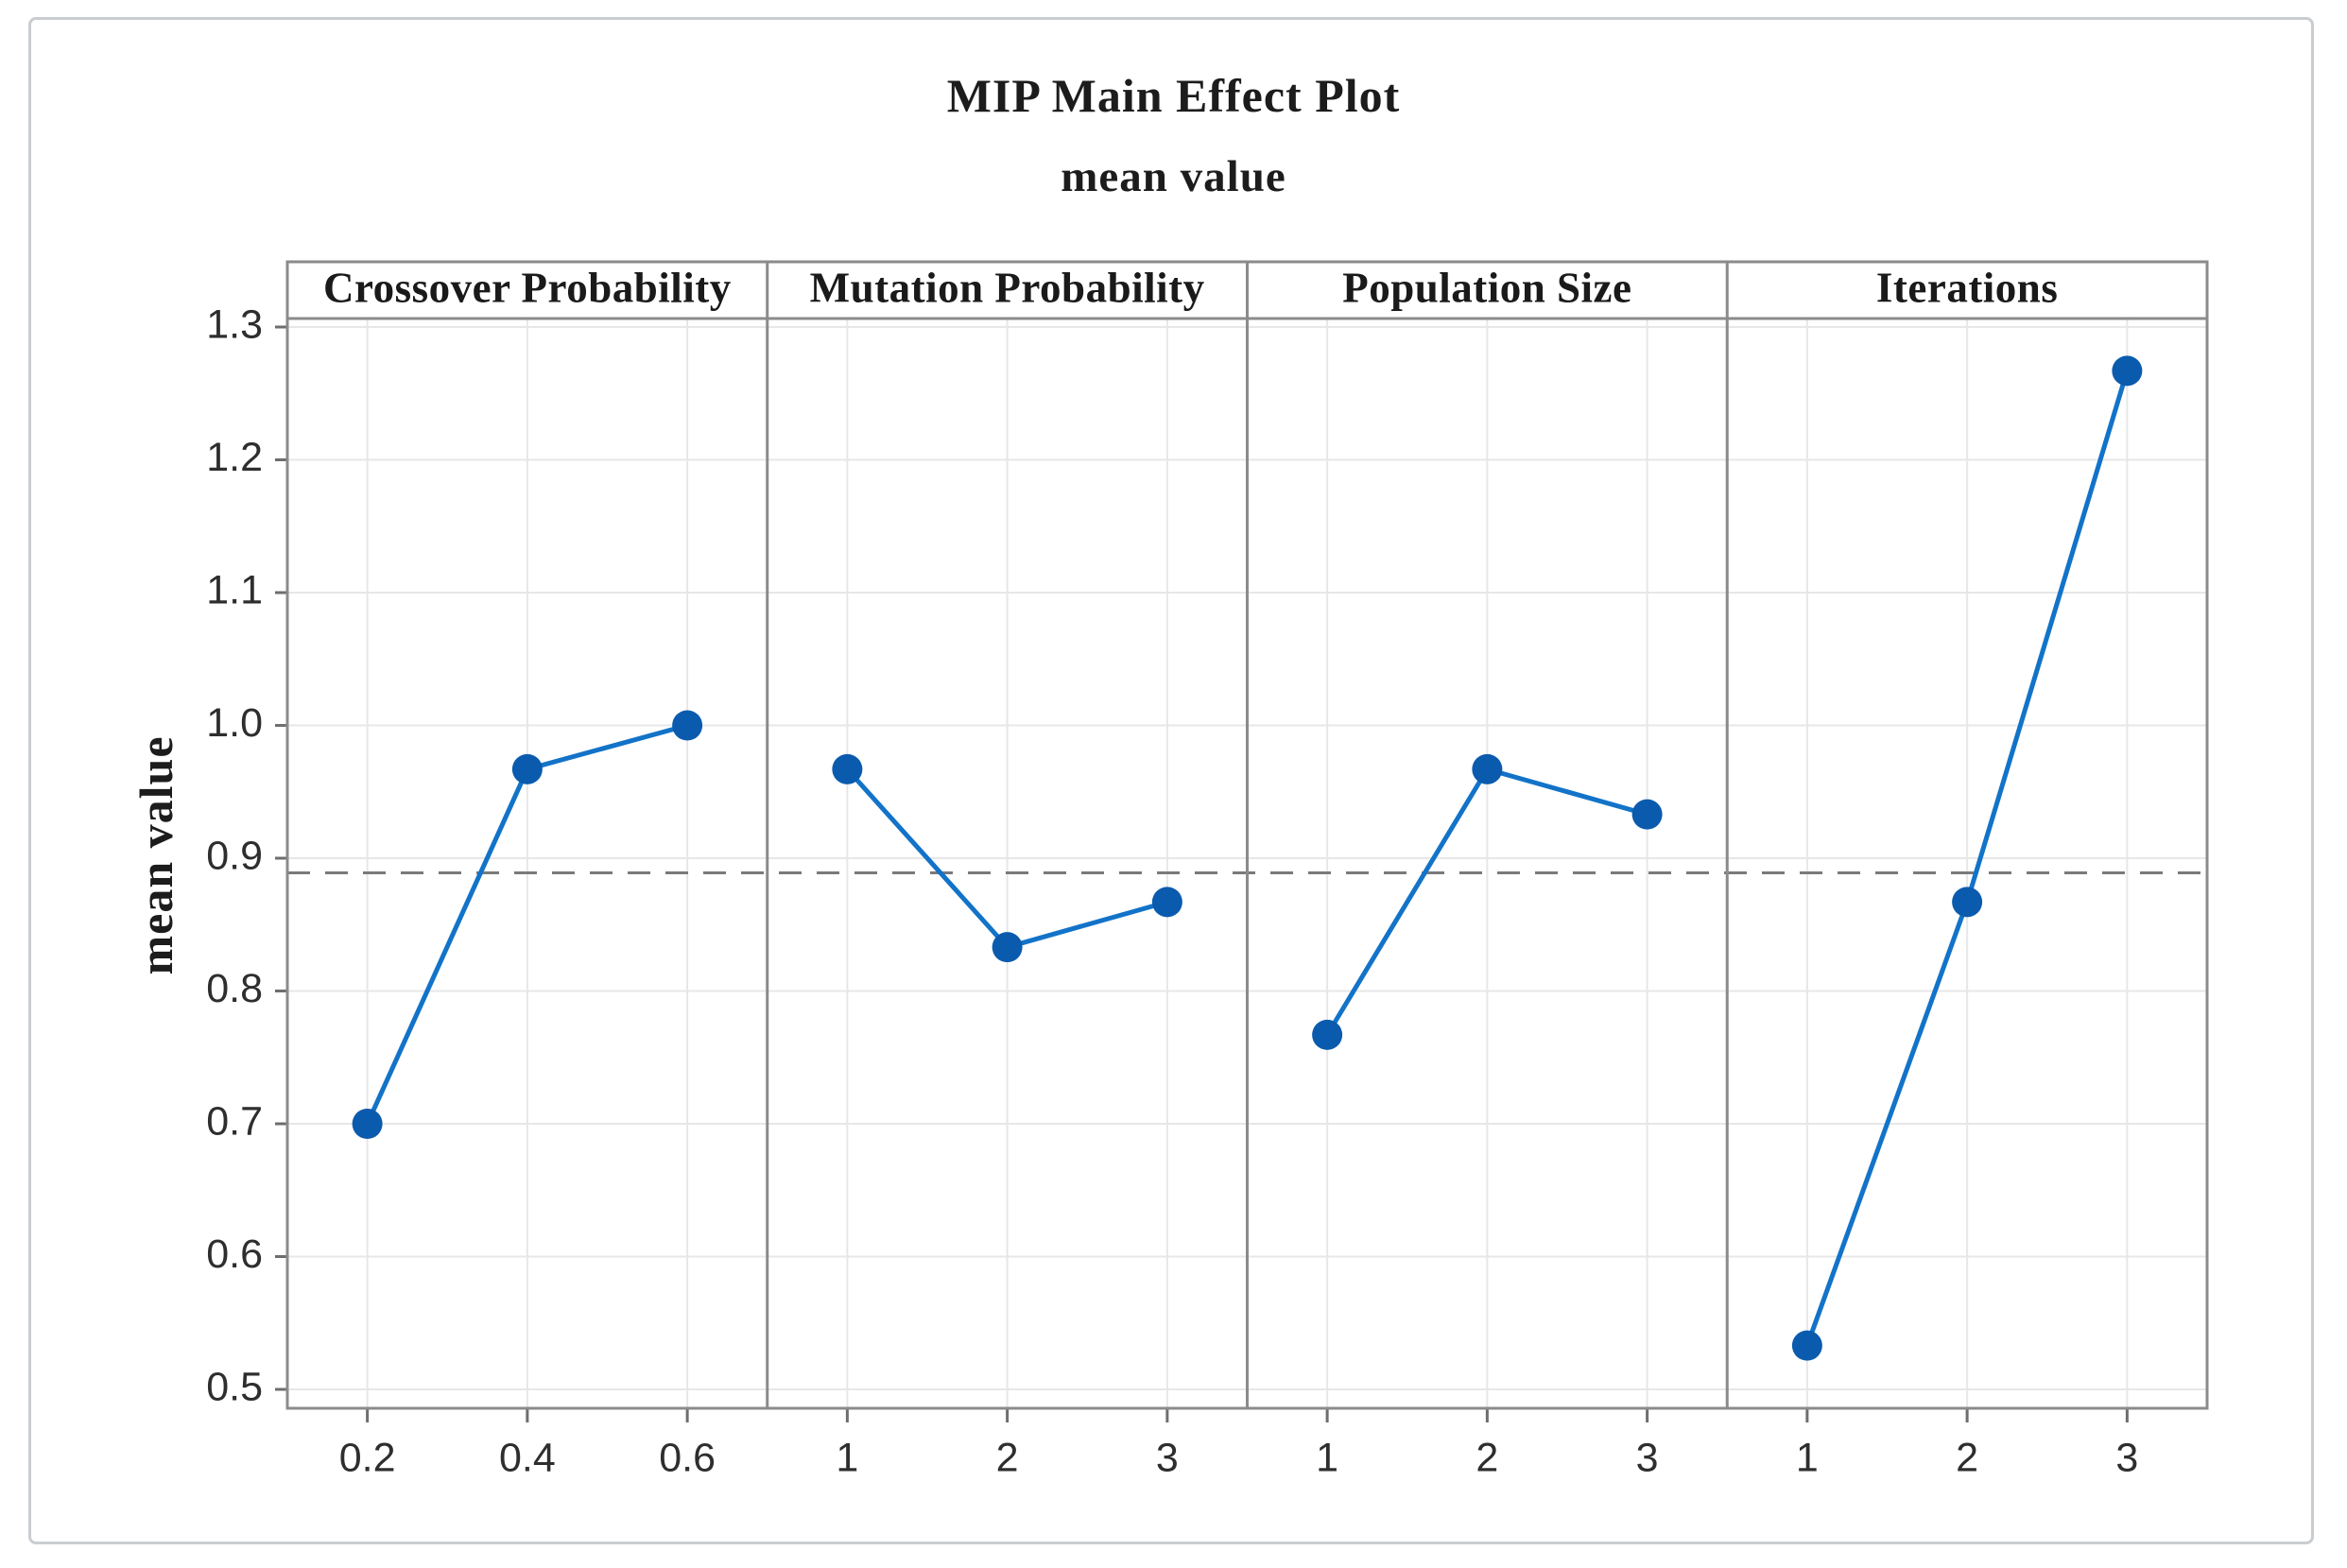 This screenshot has width=2347, height=1568. Describe the element at coordinates (234, 1121) in the screenshot. I see `y-tick-label: 0.7` at that location.